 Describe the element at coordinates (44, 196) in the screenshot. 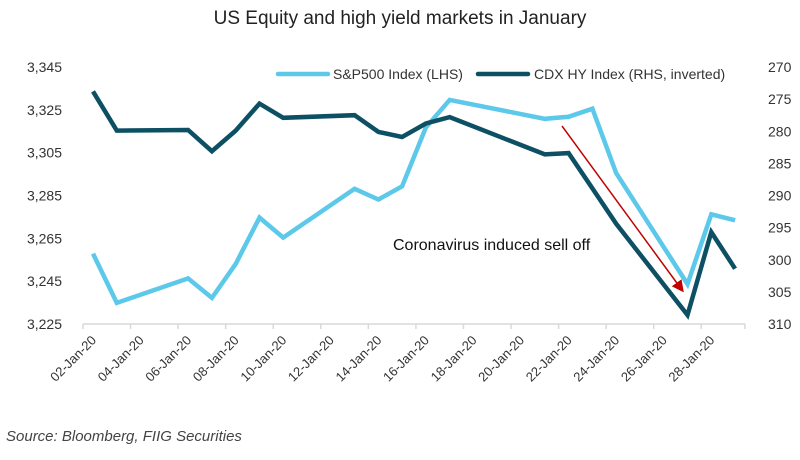

I see `y-left-tick-label: 3,285` at that location.